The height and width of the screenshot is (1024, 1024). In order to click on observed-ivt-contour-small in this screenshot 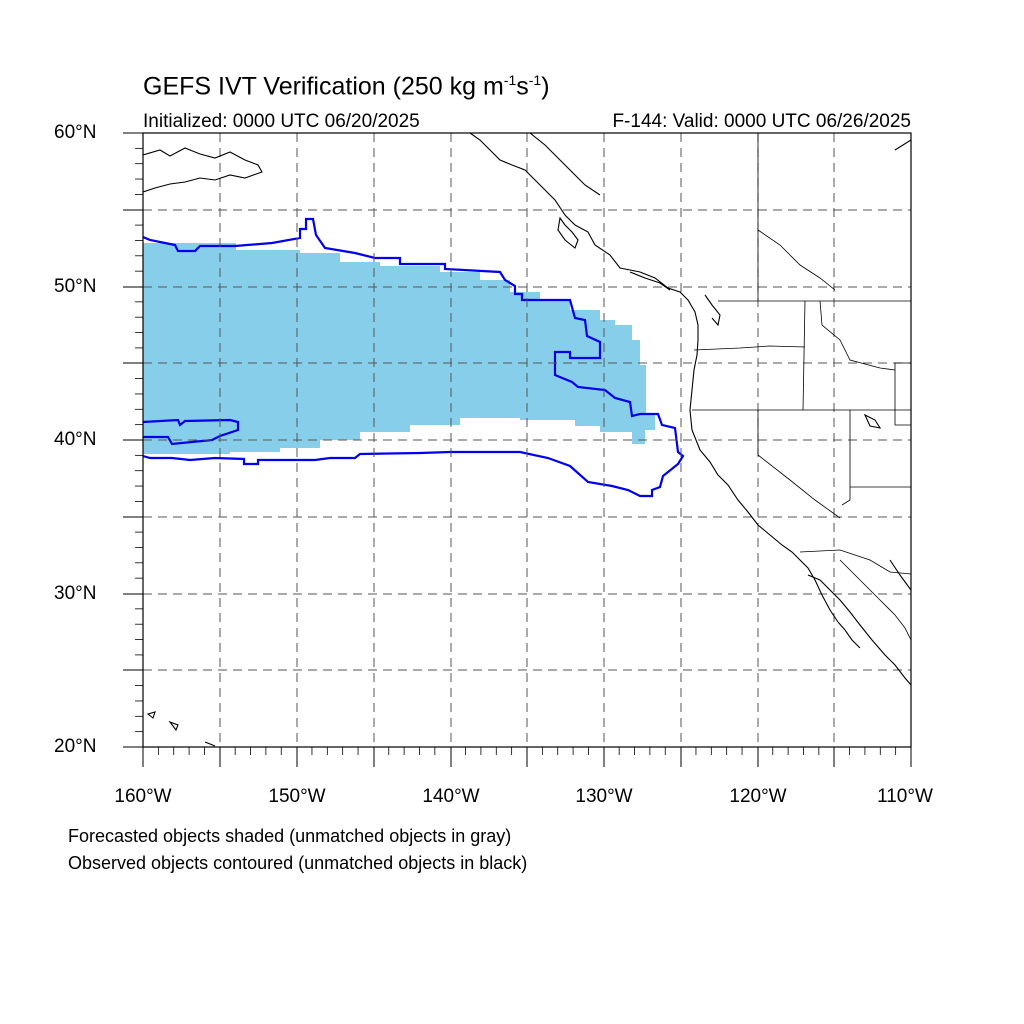, I will do `click(191, 432)`.